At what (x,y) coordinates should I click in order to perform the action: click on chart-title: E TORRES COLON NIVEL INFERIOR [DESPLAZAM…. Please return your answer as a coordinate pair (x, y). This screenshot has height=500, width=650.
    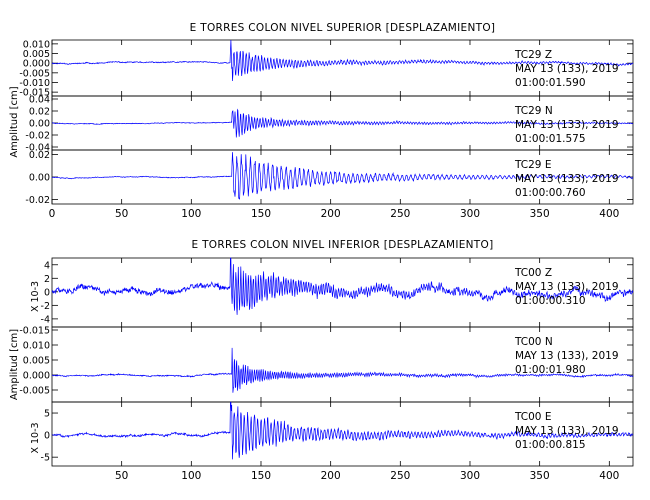
    Looking at the image, I should click on (343, 245).